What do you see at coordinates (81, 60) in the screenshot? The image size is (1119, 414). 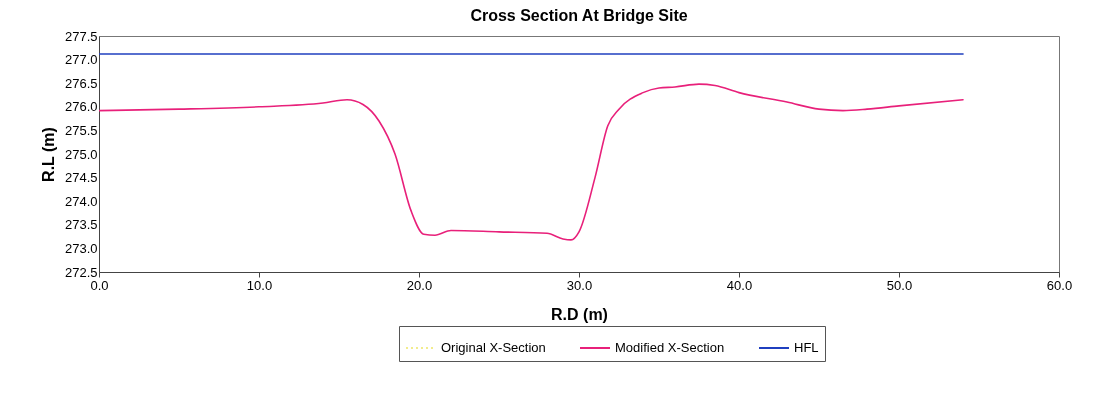 I see `y-tick-label: 277.0` at bounding box center [81, 60].